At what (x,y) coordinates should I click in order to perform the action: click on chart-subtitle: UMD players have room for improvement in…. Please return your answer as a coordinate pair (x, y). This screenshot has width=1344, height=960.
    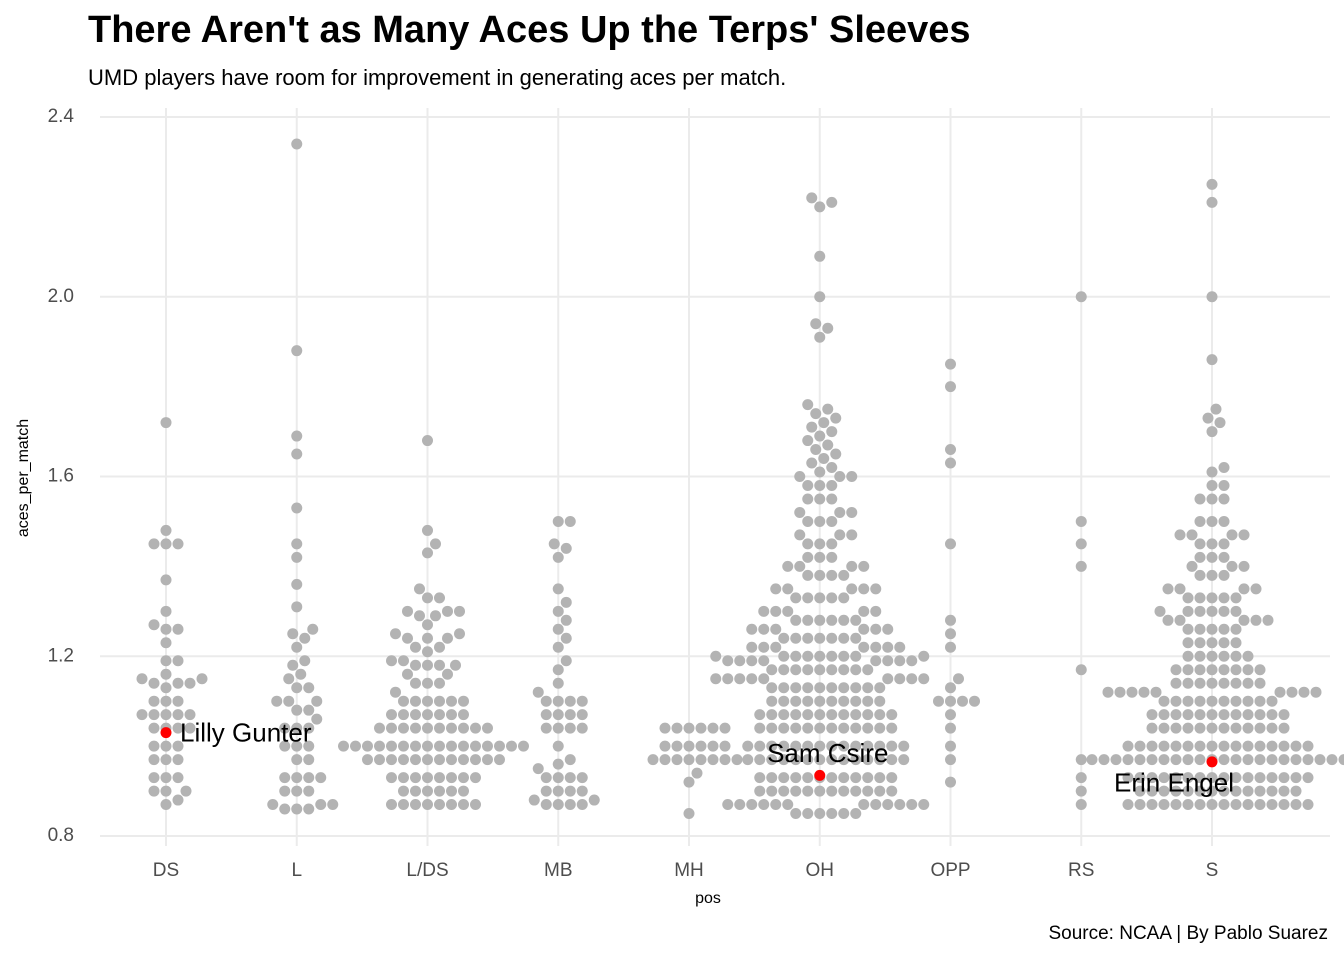
    Looking at the image, I should click on (437, 77).